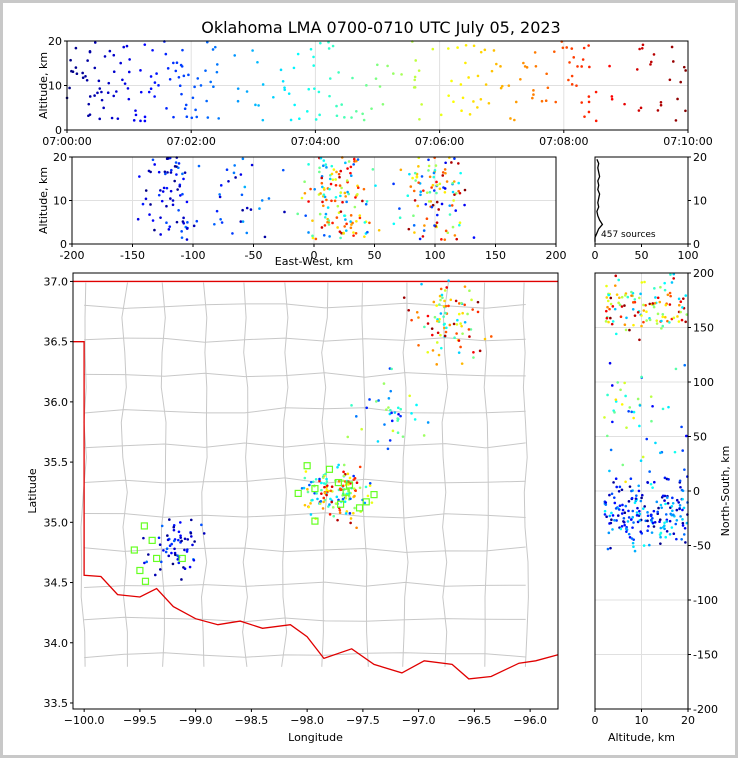 The width and height of the screenshot is (738, 758). Describe the element at coordinates (705, 655) in the screenshot. I see `y-tick-label: -150` at that location.